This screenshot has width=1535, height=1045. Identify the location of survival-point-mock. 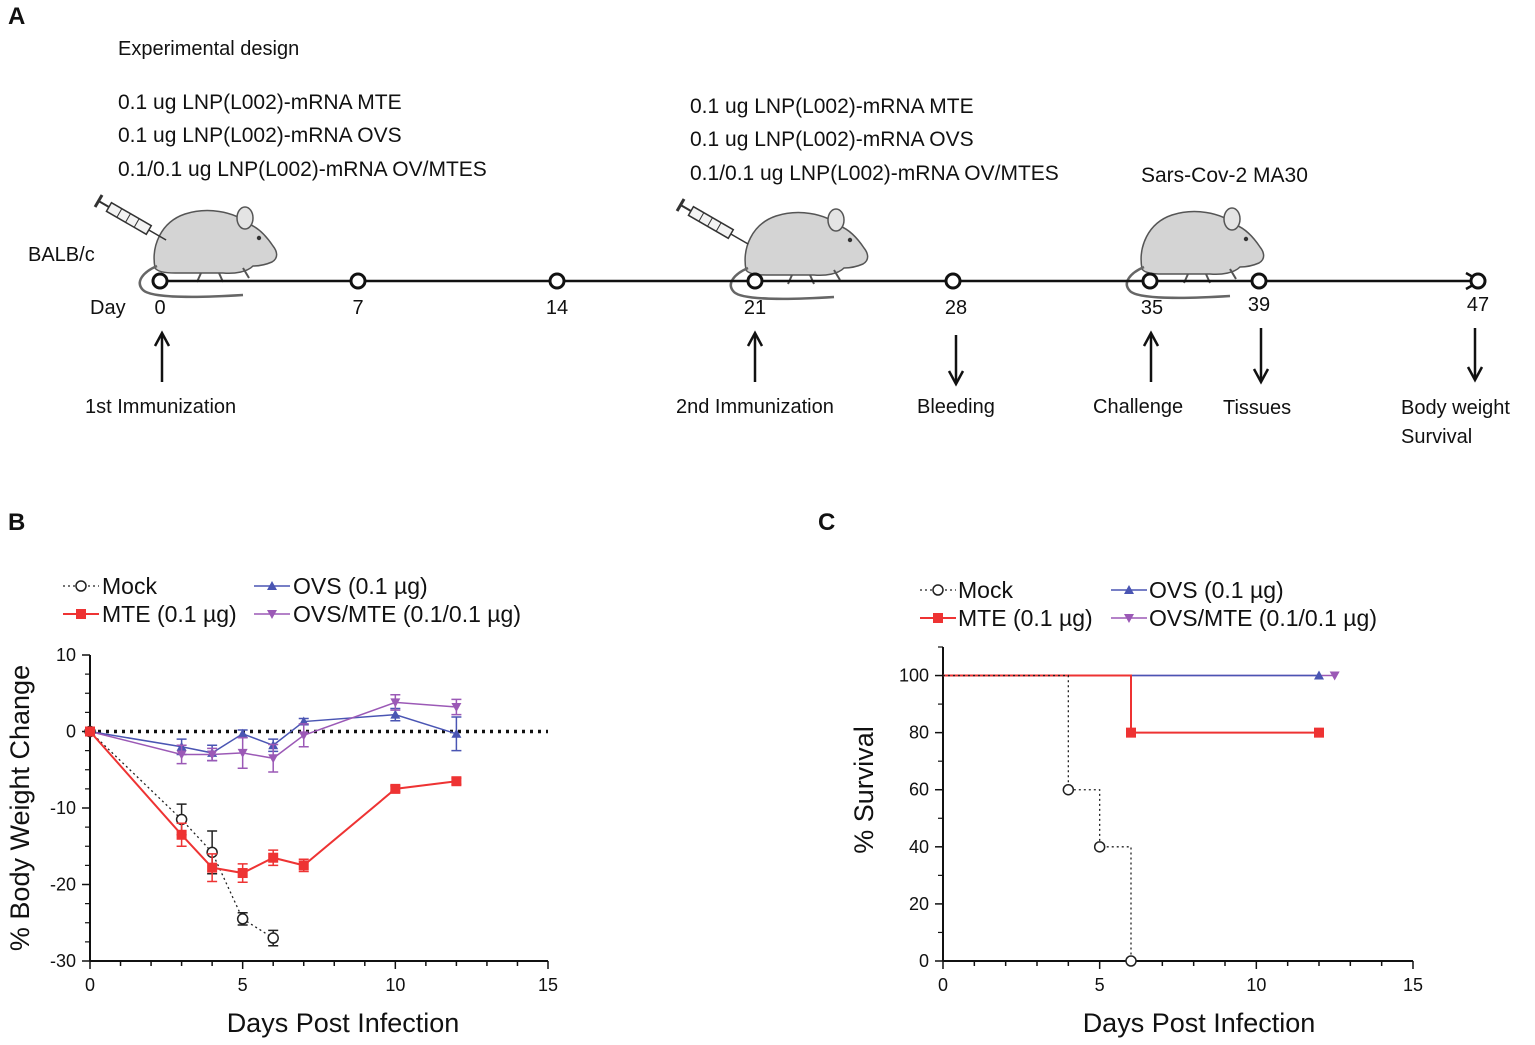
(1099, 847).